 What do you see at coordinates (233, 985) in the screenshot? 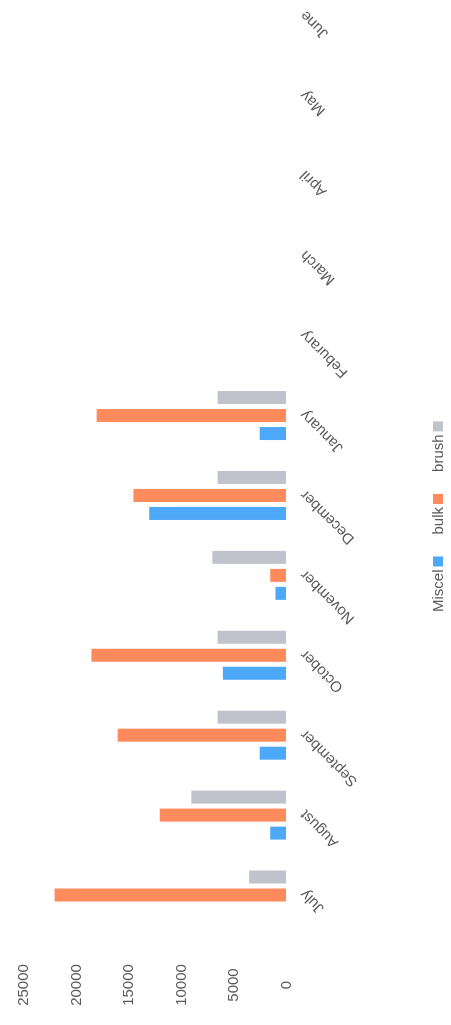
I see `x-tick-label: 5000` at bounding box center [233, 985].